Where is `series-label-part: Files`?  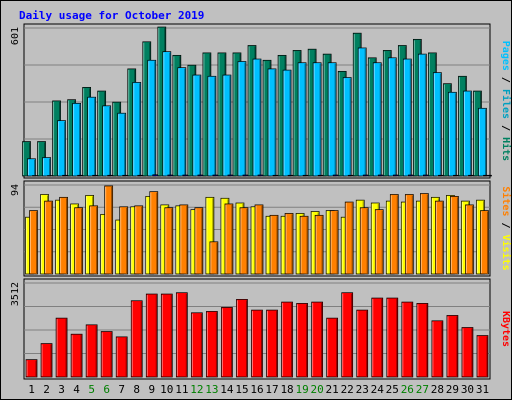
series-label-part: Files is located at coordinates (506, 104).